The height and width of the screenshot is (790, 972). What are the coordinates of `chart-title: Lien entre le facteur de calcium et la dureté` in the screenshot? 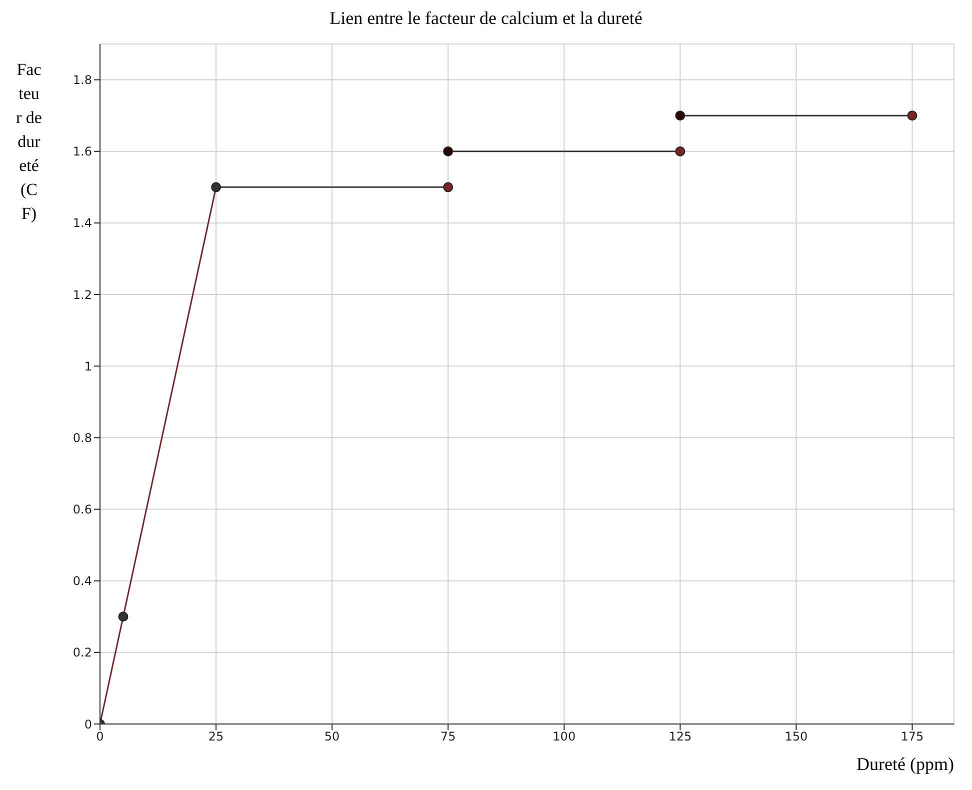 It's located at (486, 18).